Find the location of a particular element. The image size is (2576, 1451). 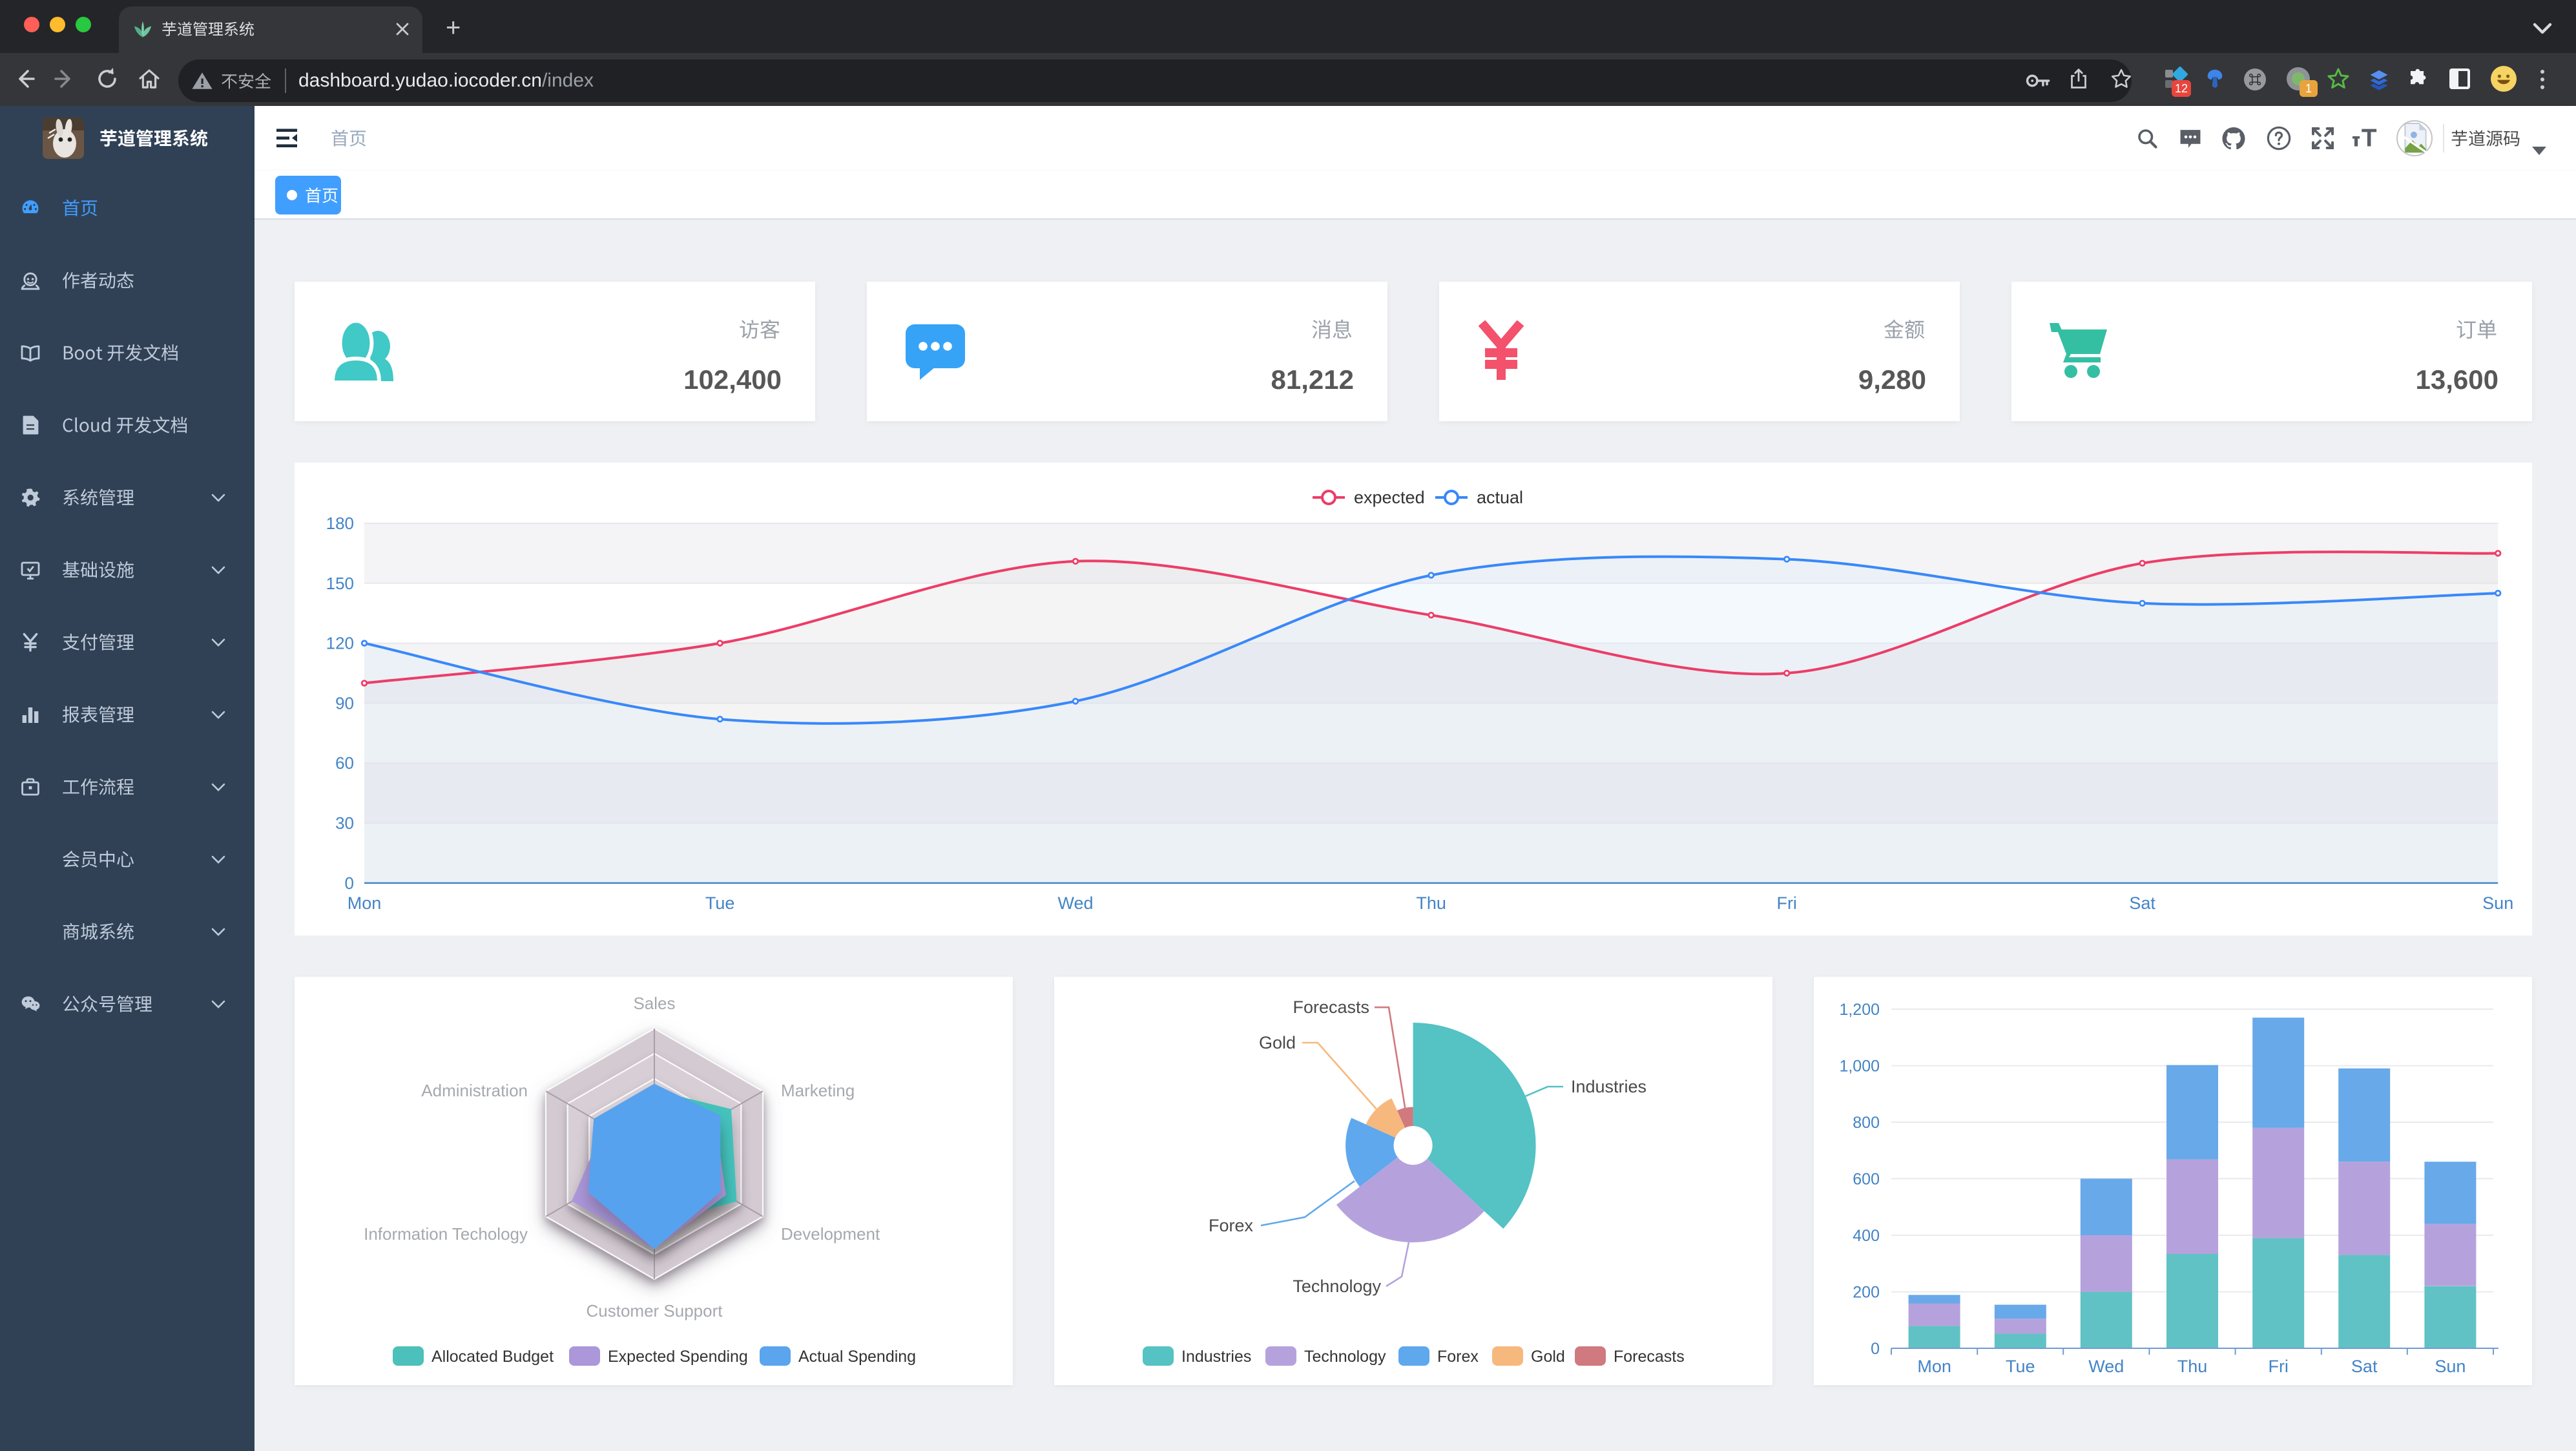

svg-text: 0 is located at coordinates (349, 883).